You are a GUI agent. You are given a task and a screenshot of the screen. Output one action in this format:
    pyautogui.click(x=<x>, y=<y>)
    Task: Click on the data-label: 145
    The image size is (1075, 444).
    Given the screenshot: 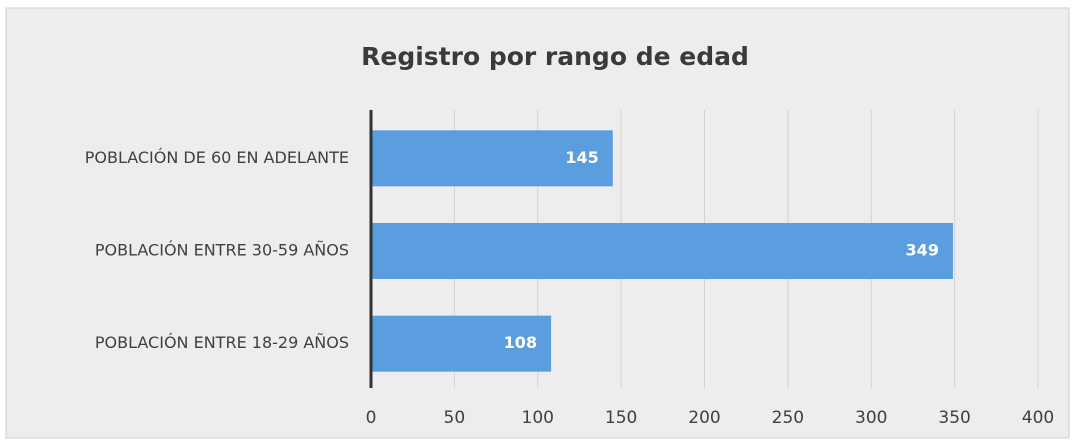 What is the action you would take?
    pyautogui.click(x=581, y=157)
    